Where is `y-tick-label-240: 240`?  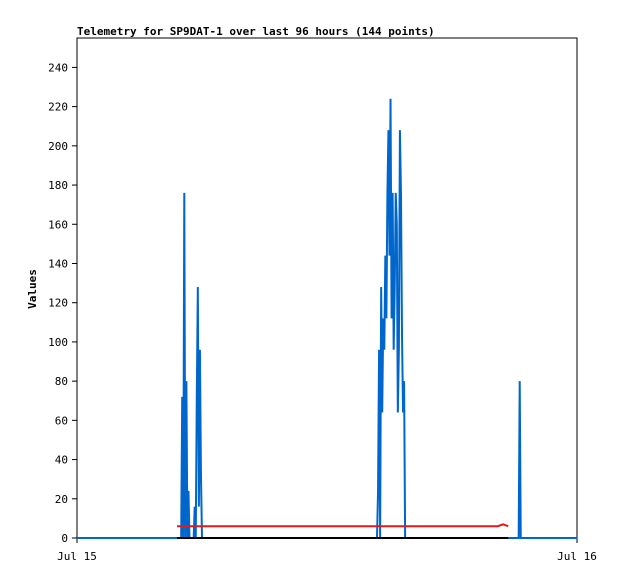 y-tick-label-240: 240 is located at coordinates (58, 67).